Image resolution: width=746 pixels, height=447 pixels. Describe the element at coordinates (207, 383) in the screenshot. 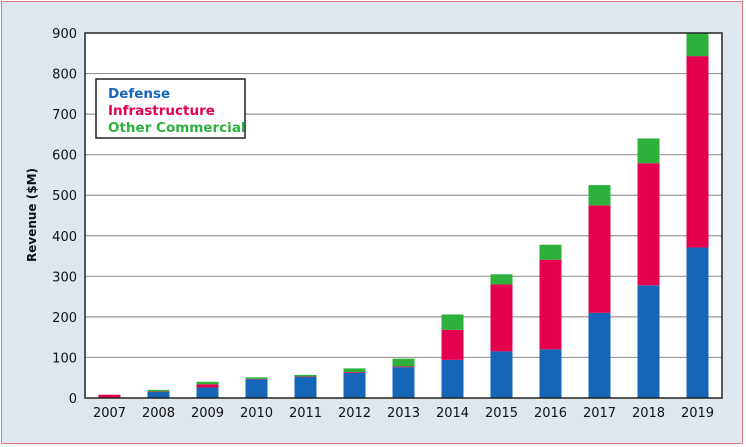

I see `bar-other-commercial-2009` at that location.